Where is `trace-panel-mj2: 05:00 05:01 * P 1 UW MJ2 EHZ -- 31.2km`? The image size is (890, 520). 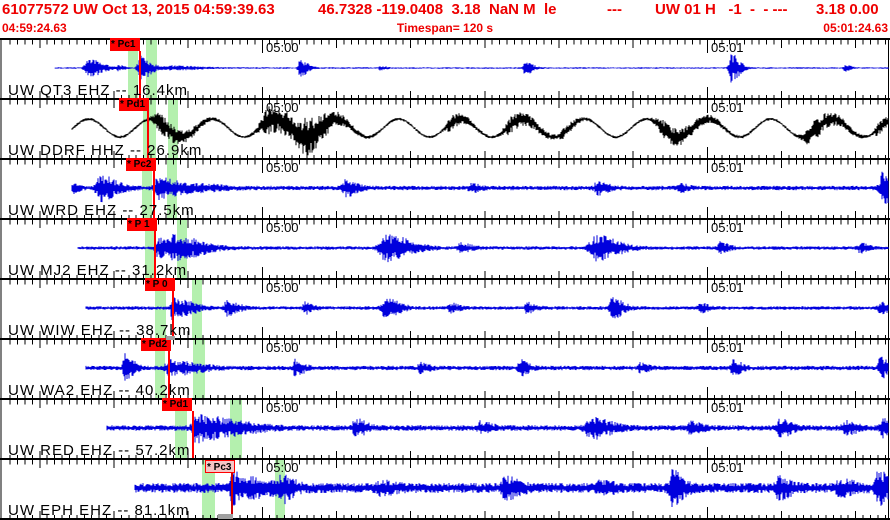 trace-panel-mj2: 05:00 05:01 * P 1 UW MJ2 EHZ -- 31.2km is located at coordinates (445, 248).